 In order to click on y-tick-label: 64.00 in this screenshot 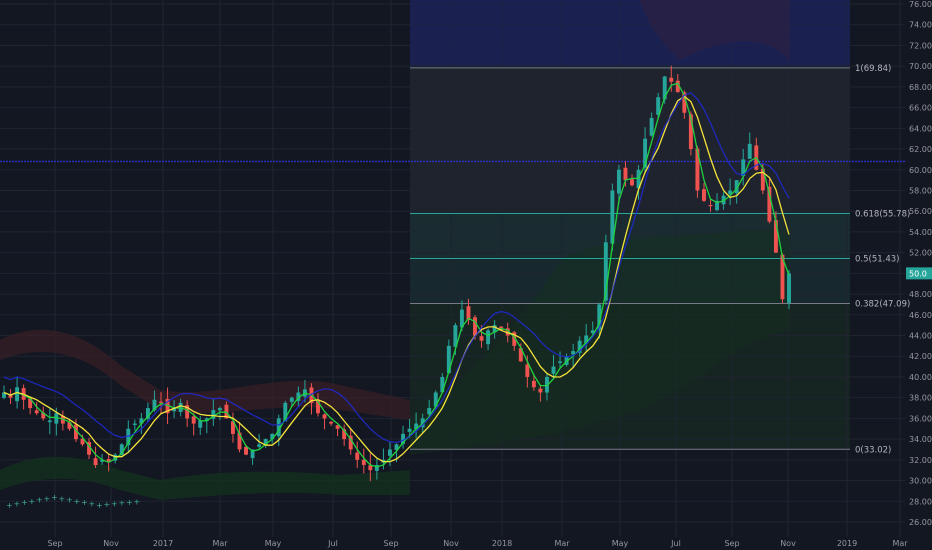, I will do `click(920, 128)`.